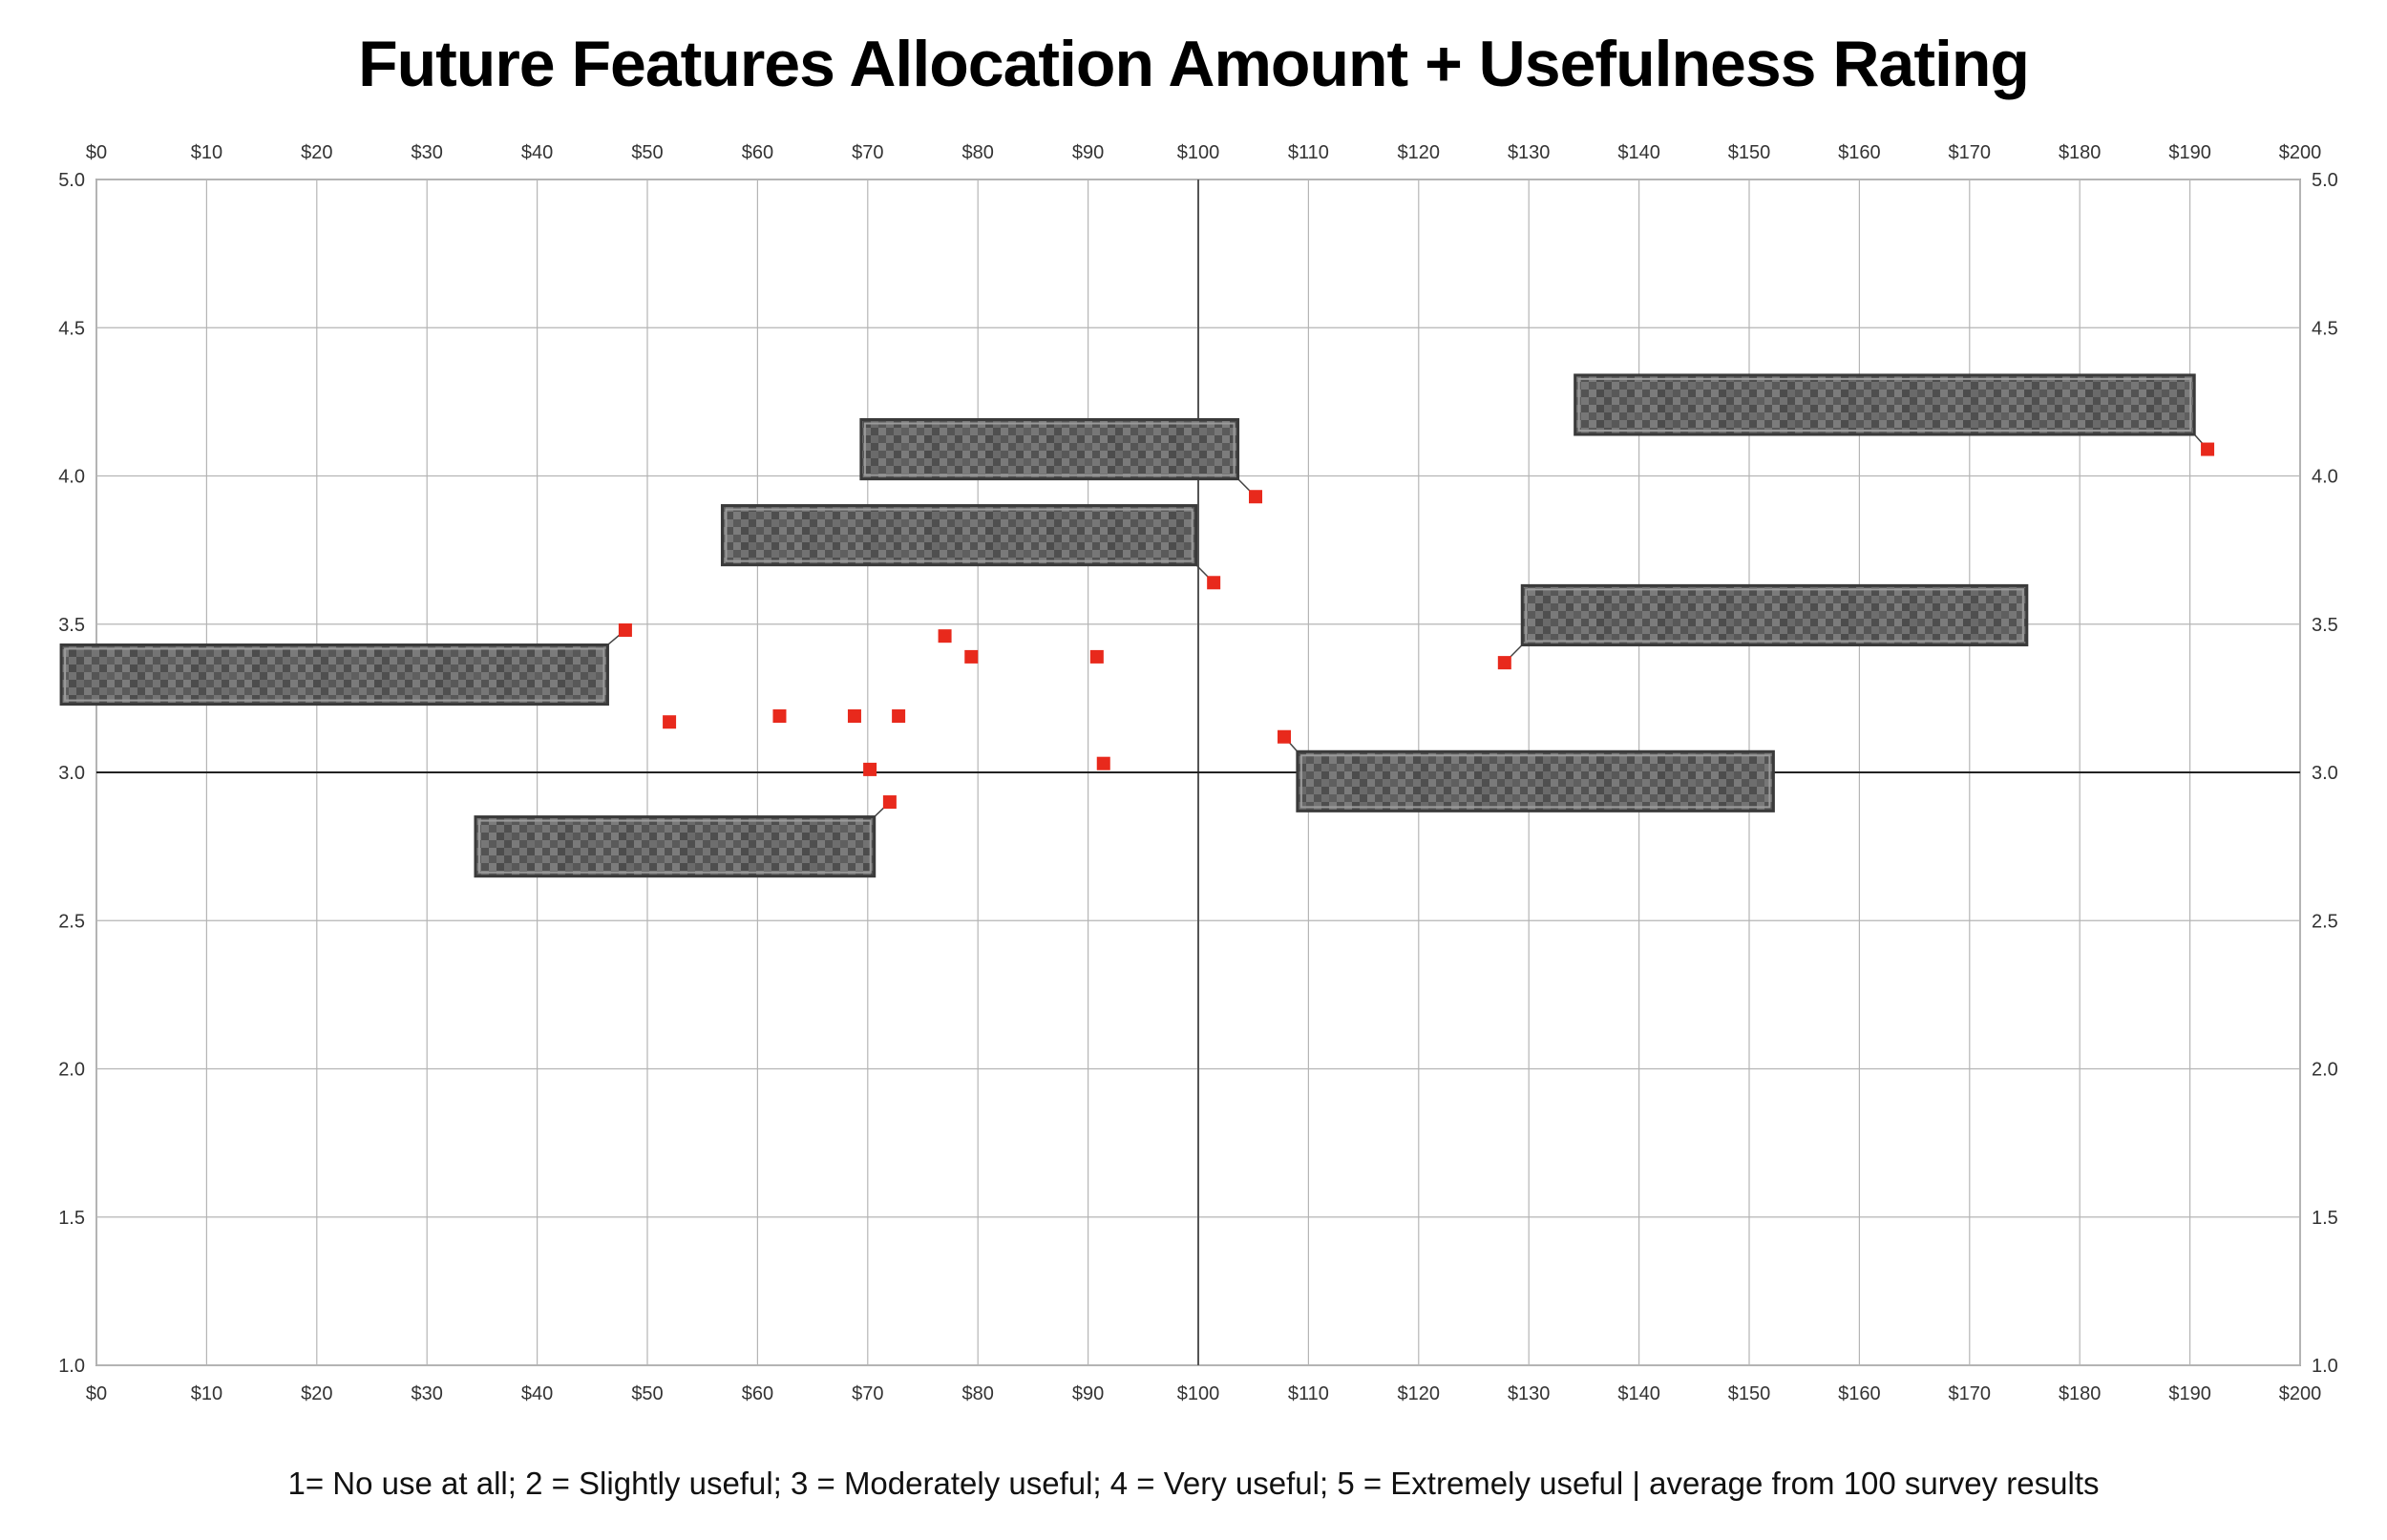  What do you see at coordinates (1859, 152) in the screenshot?
I see `x-tick-label-top: $160` at bounding box center [1859, 152].